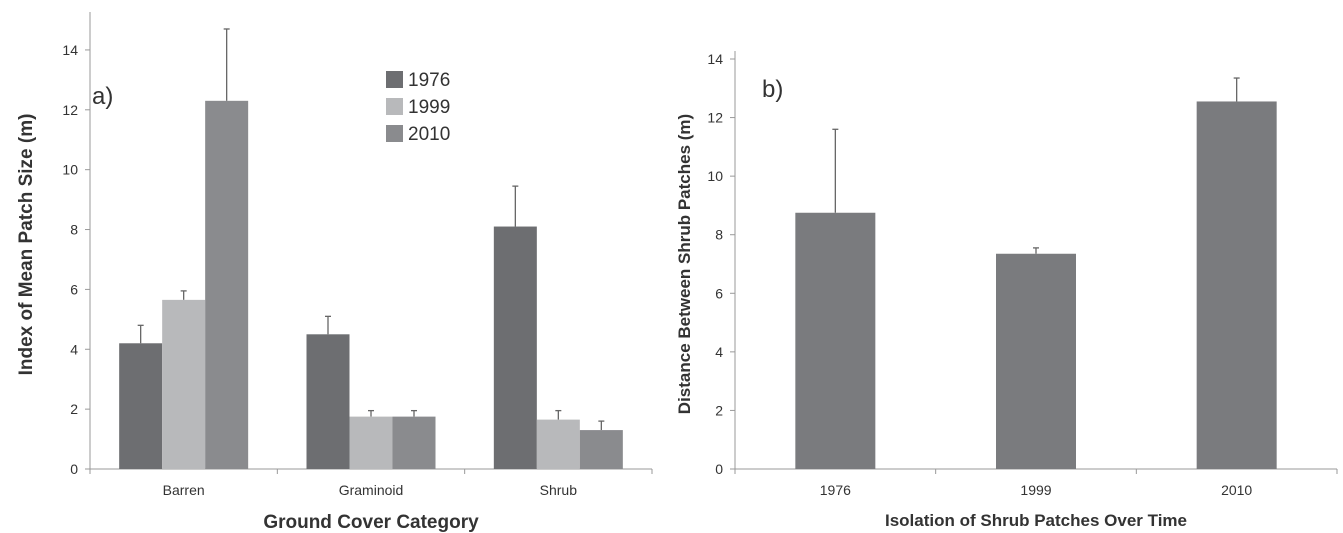  I want to click on bar-graminoid-1976, so click(328, 401).